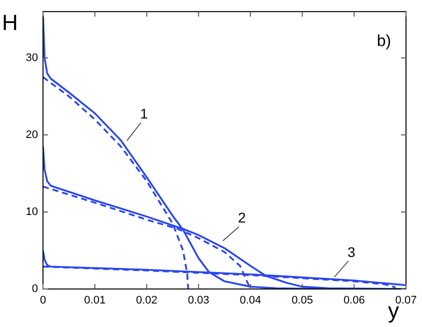  Describe the element at coordinates (251, 300) in the screenshot. I see `x-tick-label: 0.04` at that location.